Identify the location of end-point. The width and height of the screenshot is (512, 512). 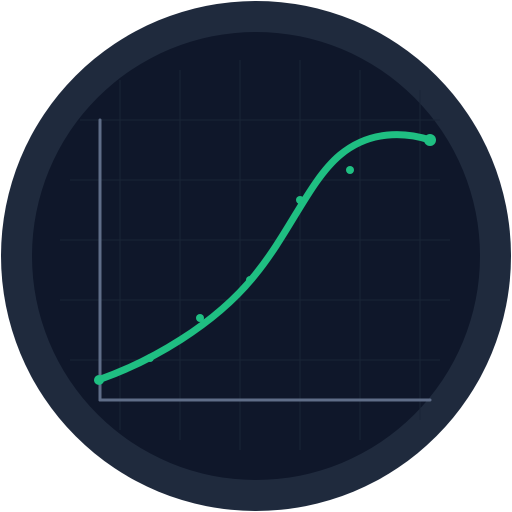
(430, 140).